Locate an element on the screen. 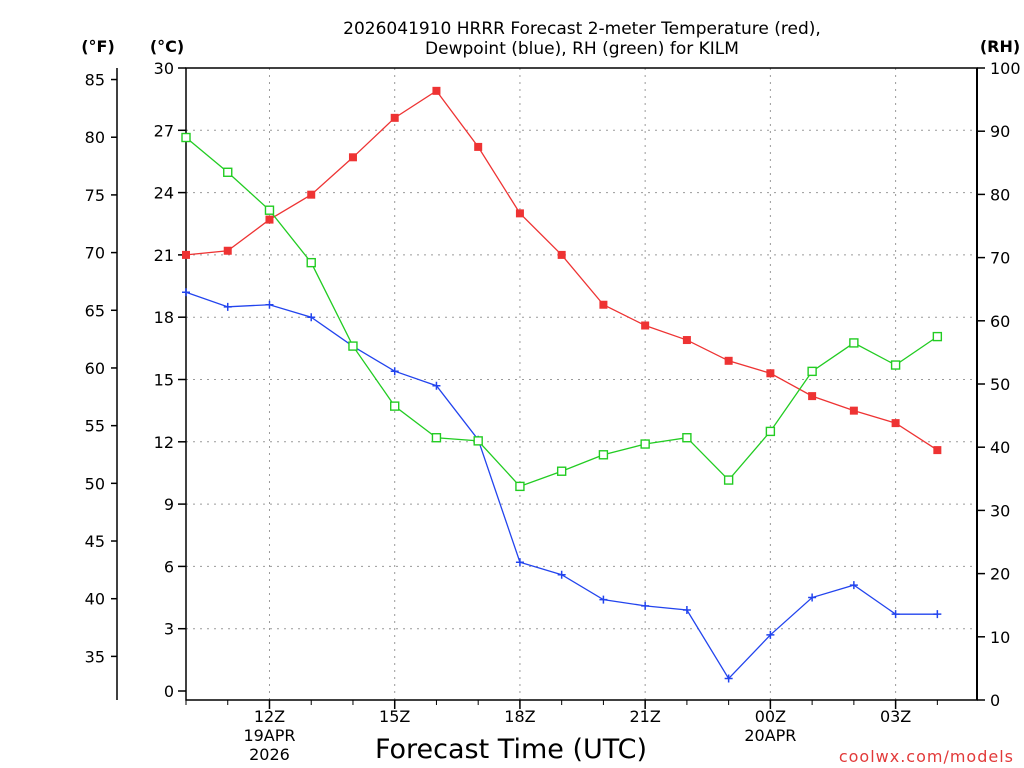 The height and width of the screenshot is (768, 1024). time-tick-date: 19APR is located at coordinates (269, 735).